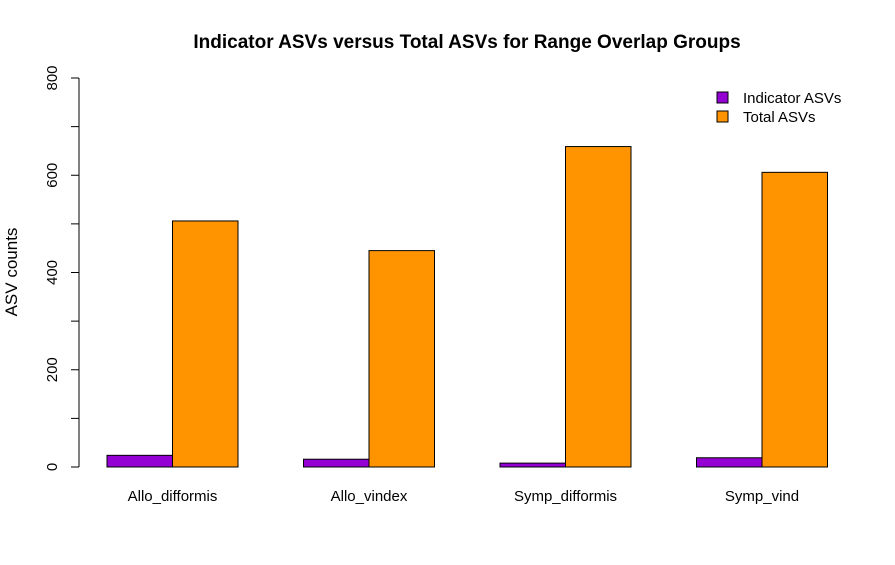 The width and height of the screenshot is (895, 565). Describe the element at coordinates (62, 268) in the screenshot. I see `y-axis: 0 200 400 600 800` at that location.